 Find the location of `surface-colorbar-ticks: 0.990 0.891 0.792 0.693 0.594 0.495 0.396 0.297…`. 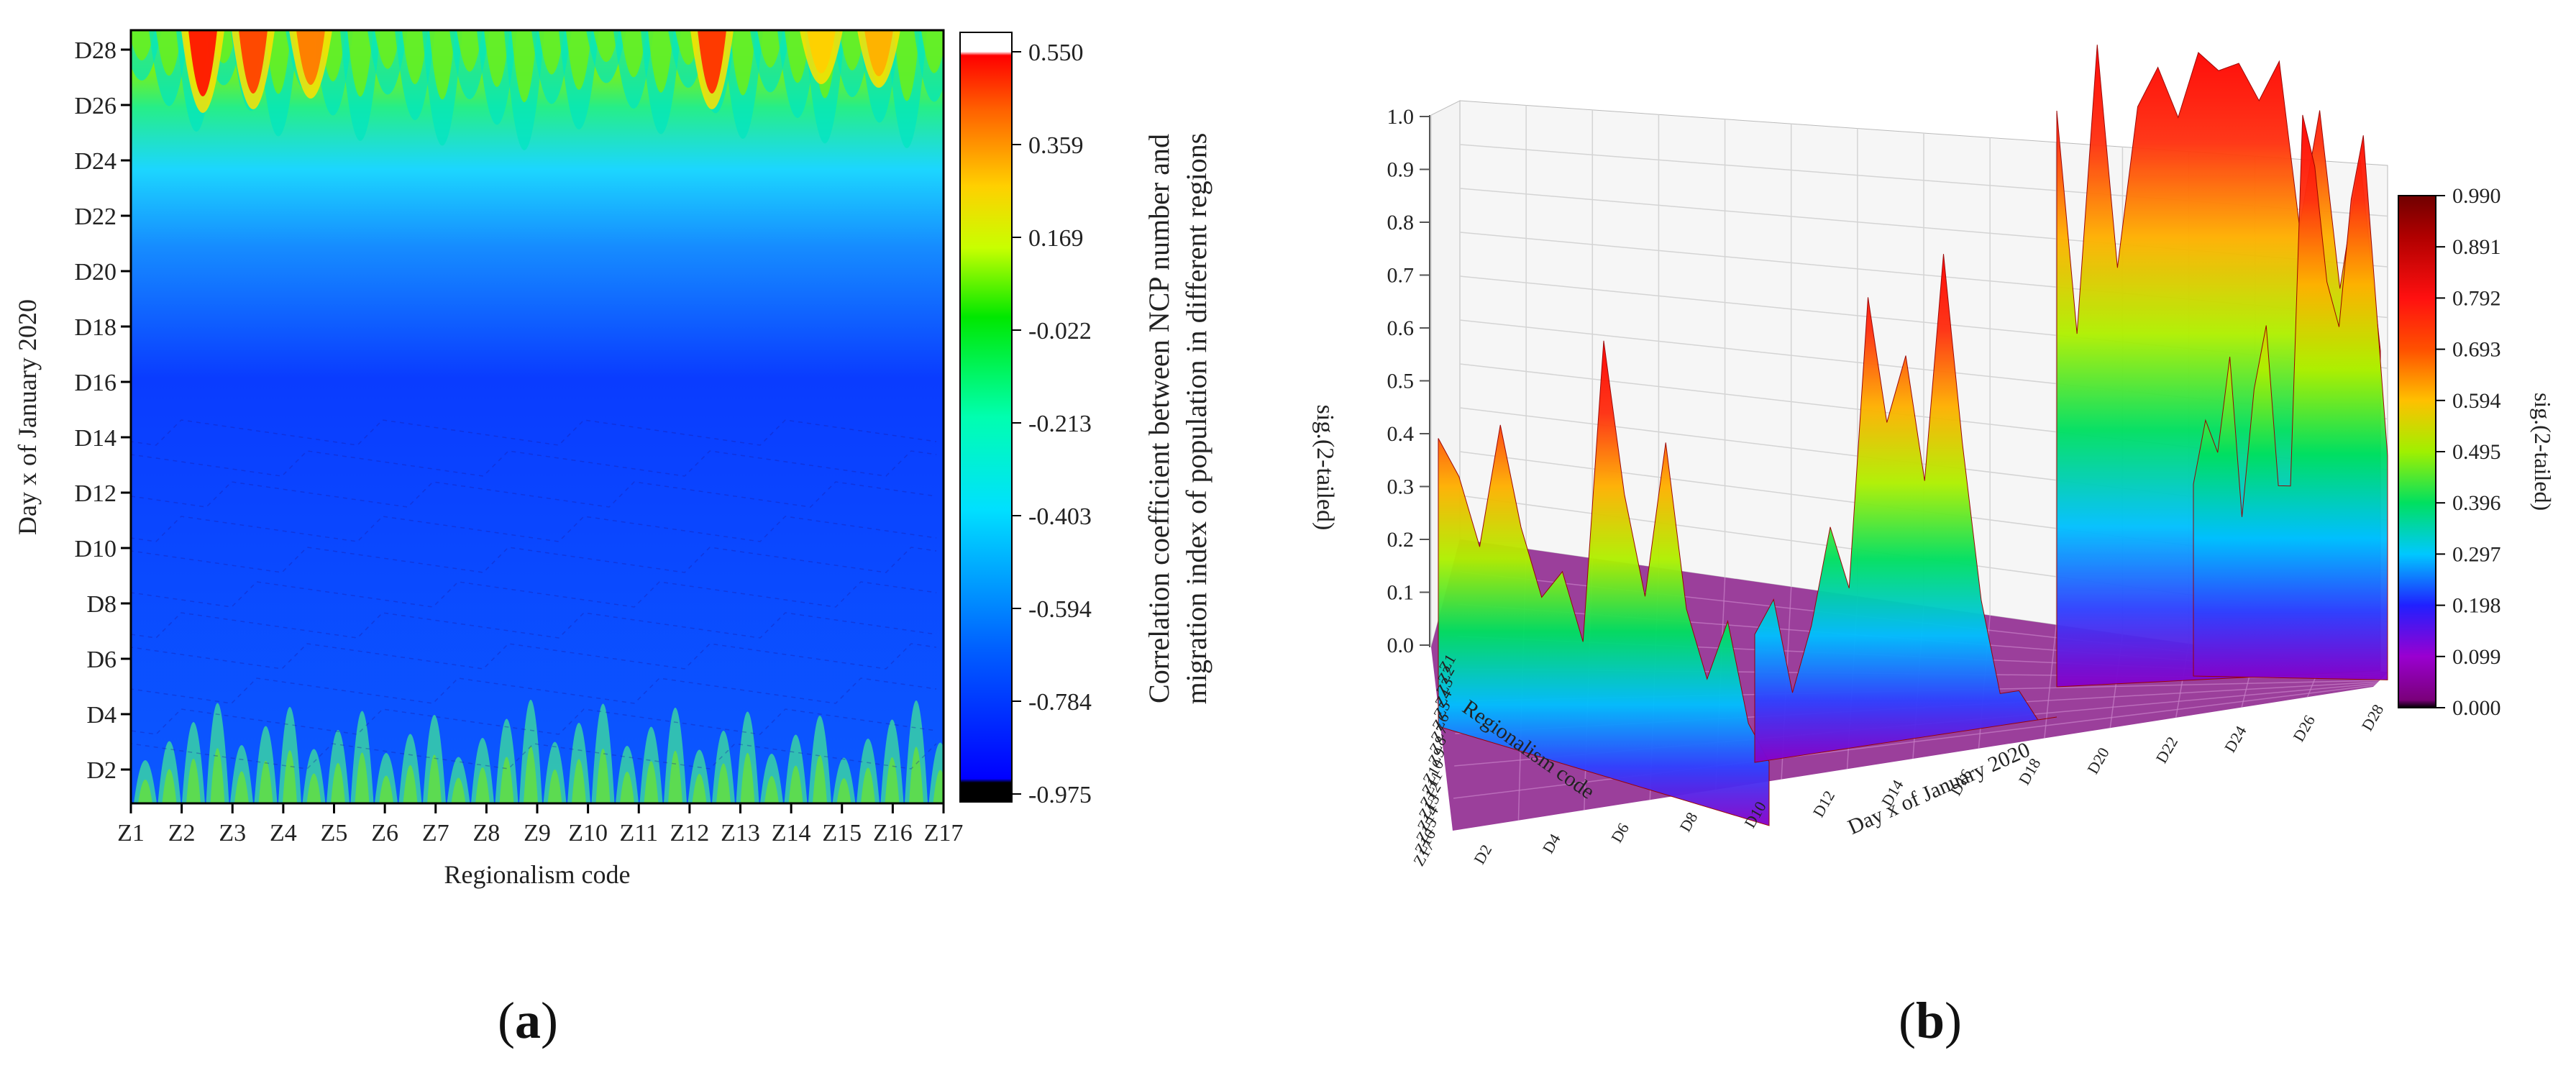

surface-colorbar-ticks: 0.990 0.891 0.792 0.693 0.594 0.495 0.396 0.297… is located at coordinates (2468, 452).